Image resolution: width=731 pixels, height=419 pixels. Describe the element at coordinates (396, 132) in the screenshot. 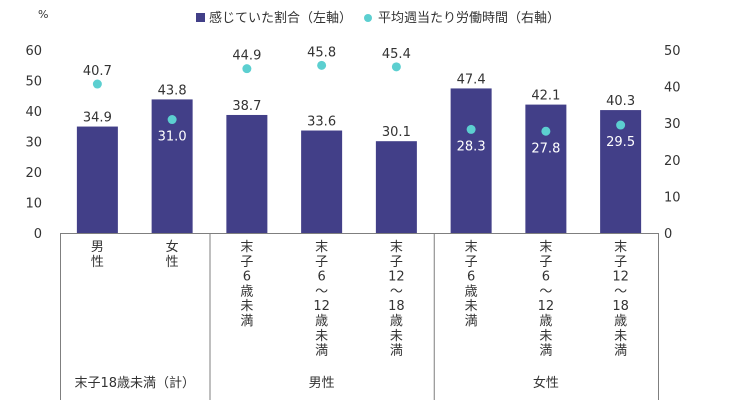

I see `bar-value-label: 30.1` at that location.